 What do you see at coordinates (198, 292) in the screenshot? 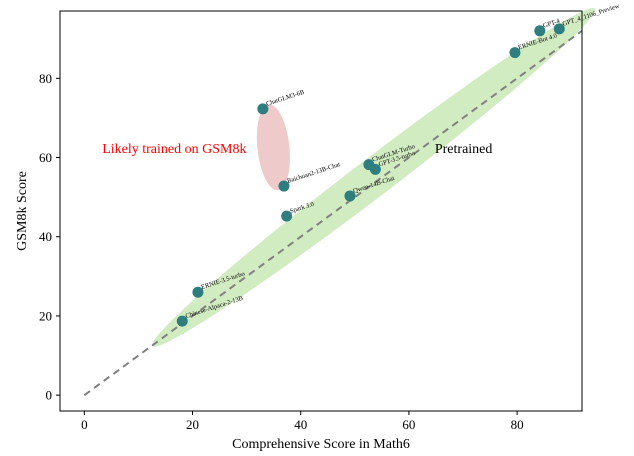
I see `point-ernie-3-5-turbo` at bounding box center [198, 292].